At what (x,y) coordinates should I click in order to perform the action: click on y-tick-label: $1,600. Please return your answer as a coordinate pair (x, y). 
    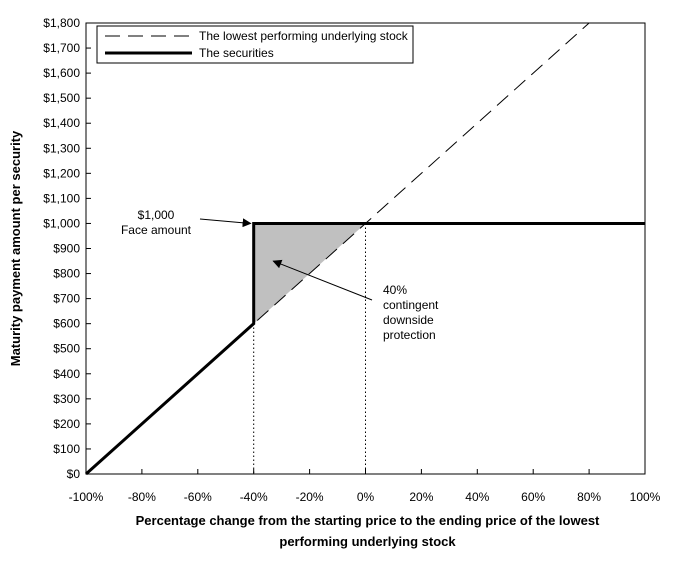
    Looking at the image, I should click on (61, 73).